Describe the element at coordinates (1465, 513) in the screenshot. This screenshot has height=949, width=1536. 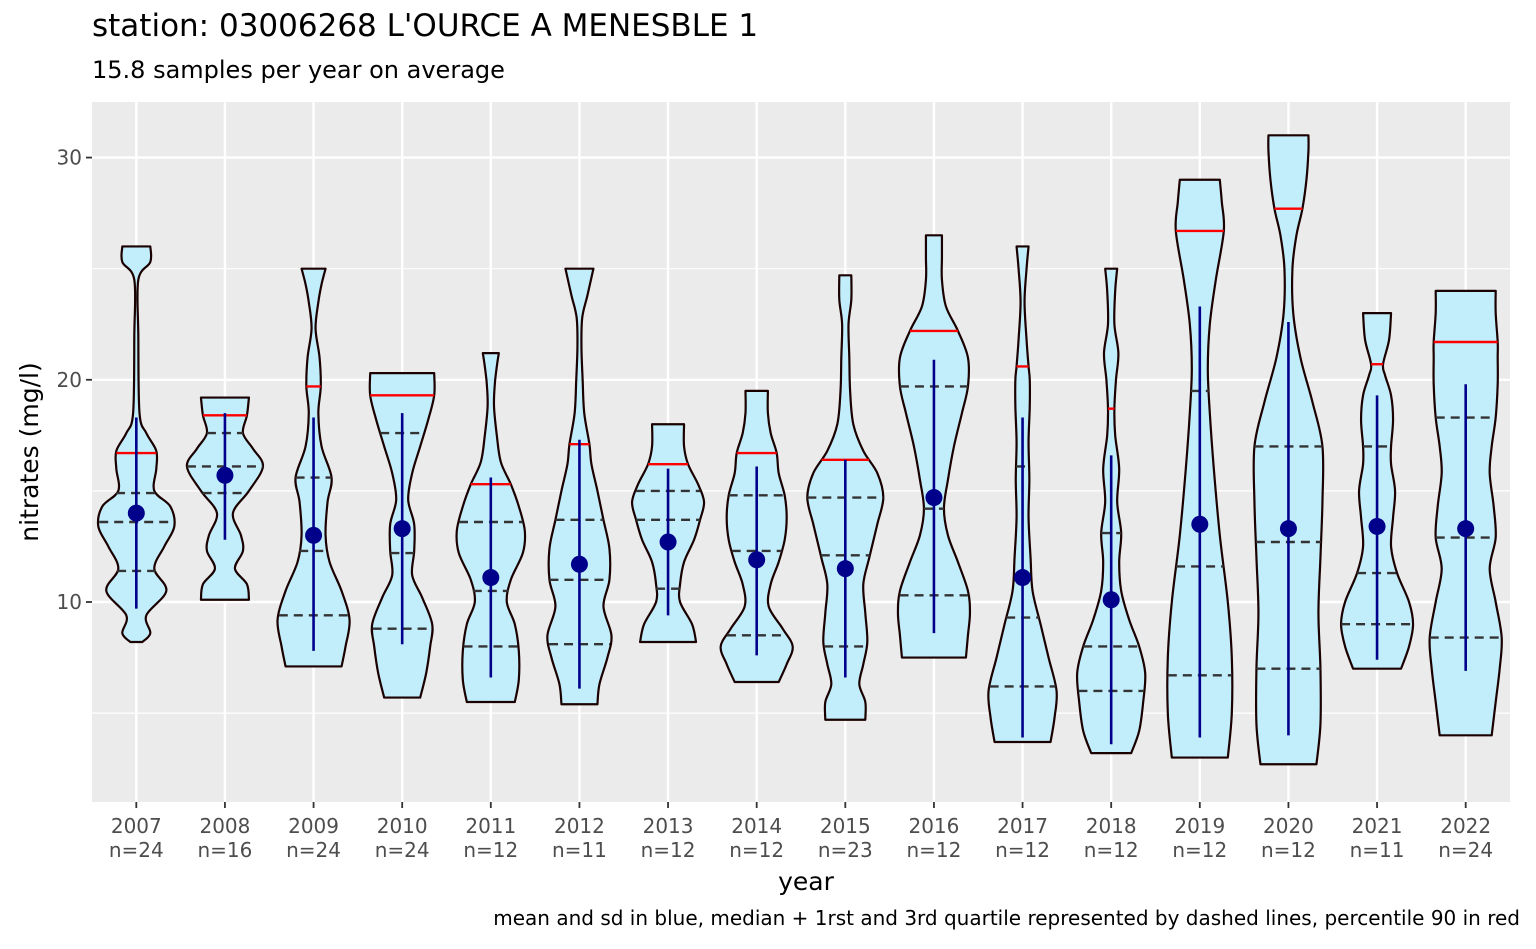
I see `violin-2022` at that location.